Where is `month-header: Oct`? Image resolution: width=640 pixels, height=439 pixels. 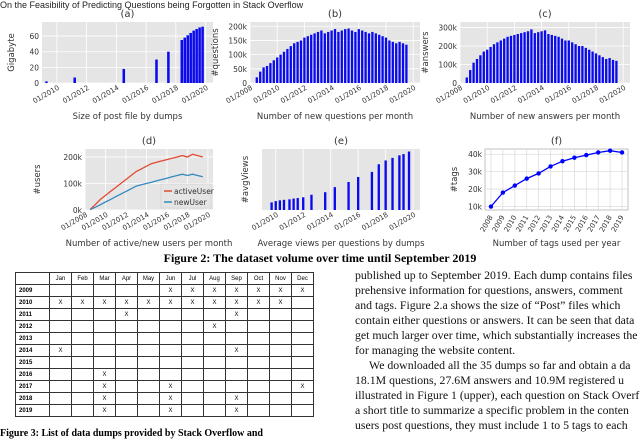 month-header: Oct is located at coordinates (258, 278).